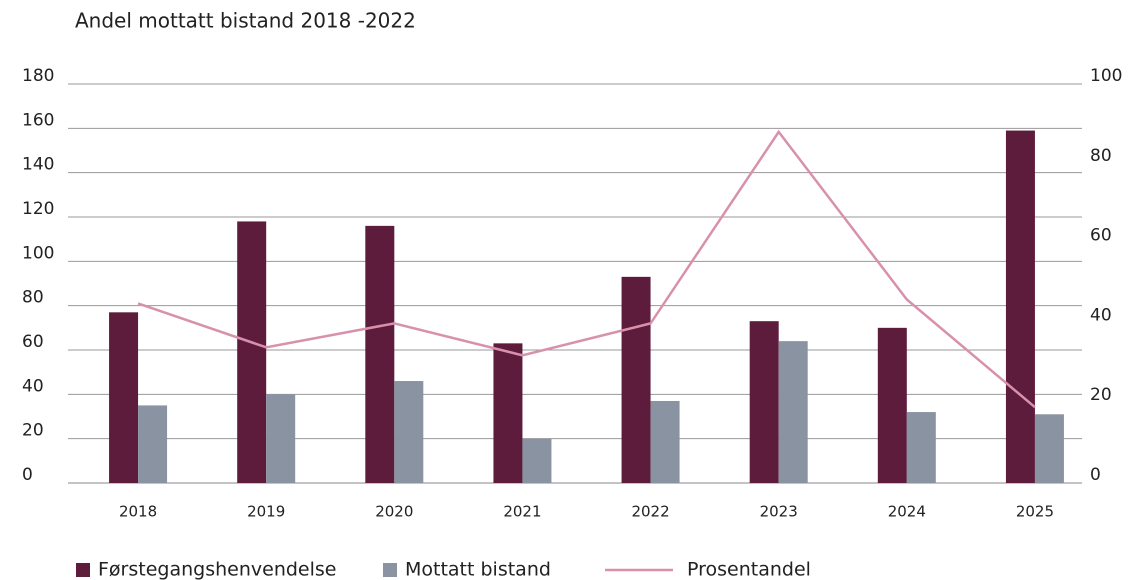 This screenshot has width=1129, height=580. What do you see at coordinates (394, 512) in the screenshot?
I see `x-tick-label: 2020` at bounding box center [394, 512].